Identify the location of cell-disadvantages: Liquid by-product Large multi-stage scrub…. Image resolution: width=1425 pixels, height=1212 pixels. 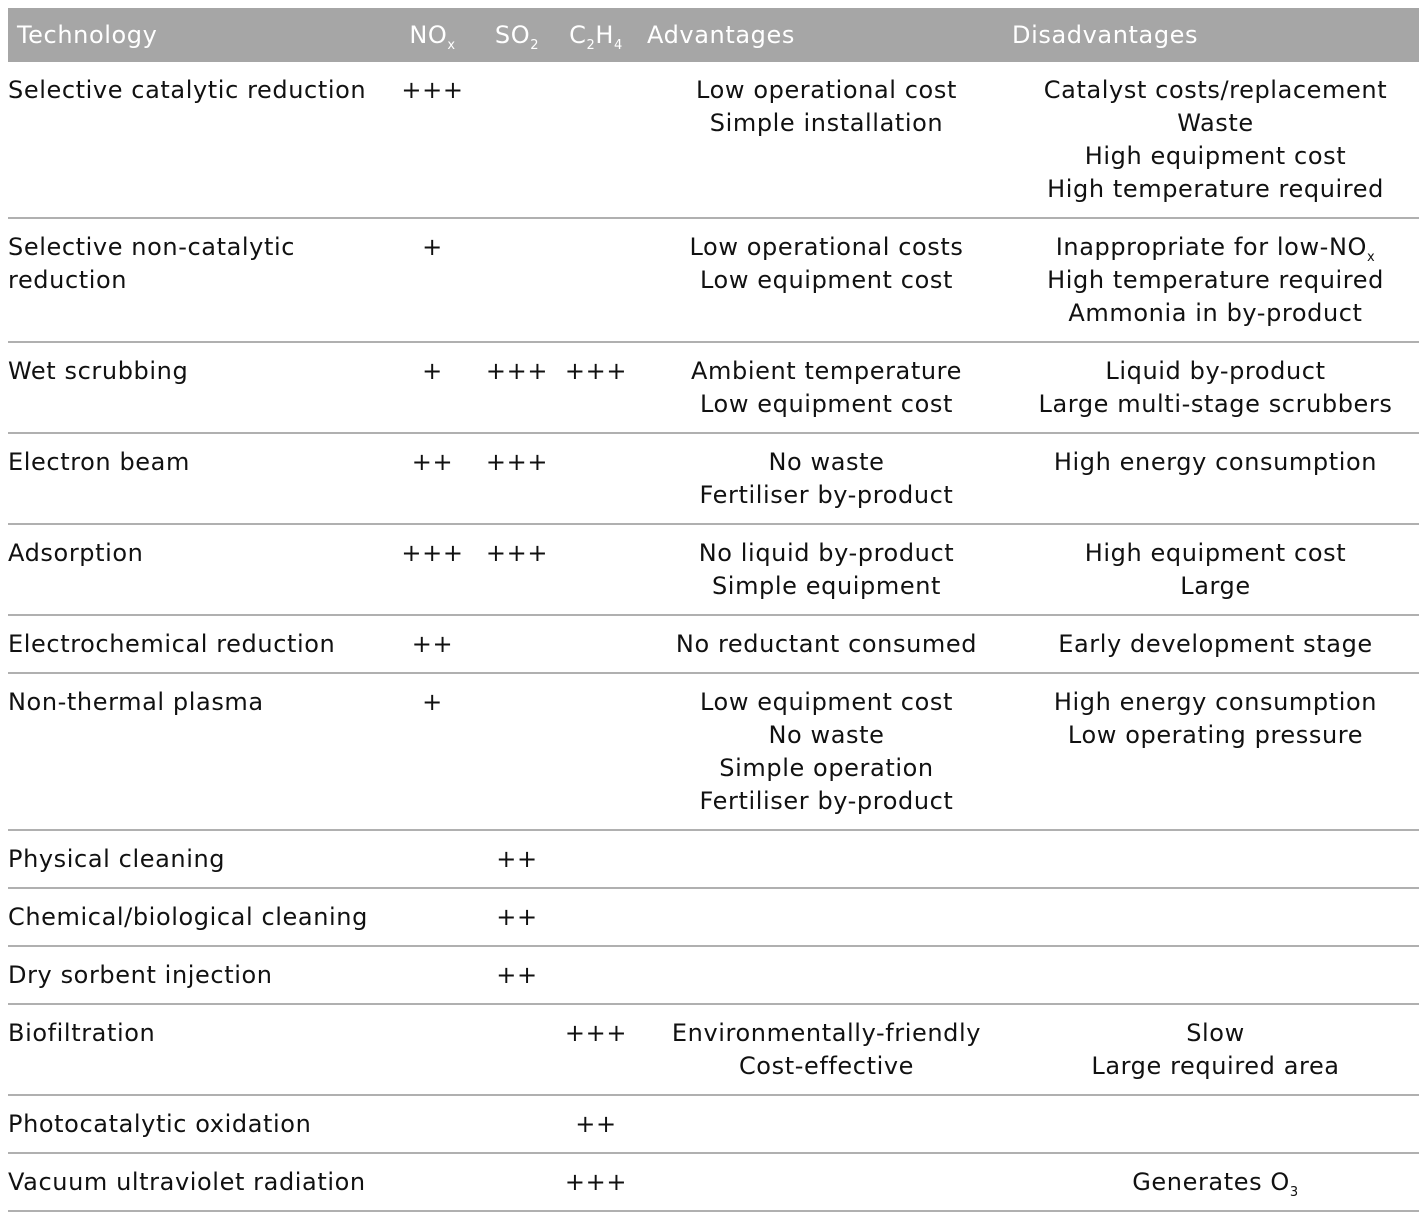
(1215, 388).